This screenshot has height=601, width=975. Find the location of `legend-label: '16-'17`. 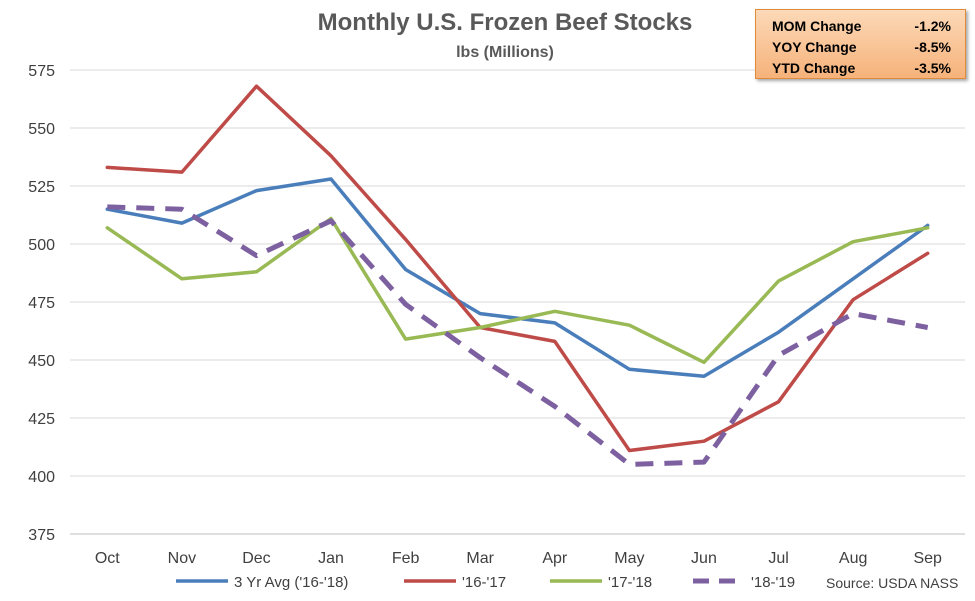

legend-label: '16-'17 is located at coordinates (484, 582).